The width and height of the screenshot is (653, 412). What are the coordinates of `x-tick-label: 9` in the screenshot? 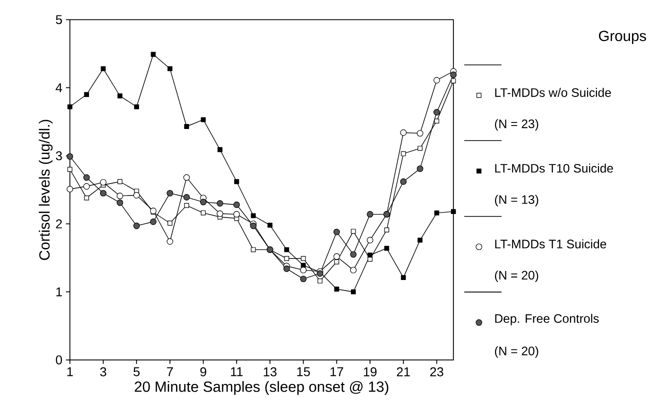 It's located at (203, 371).